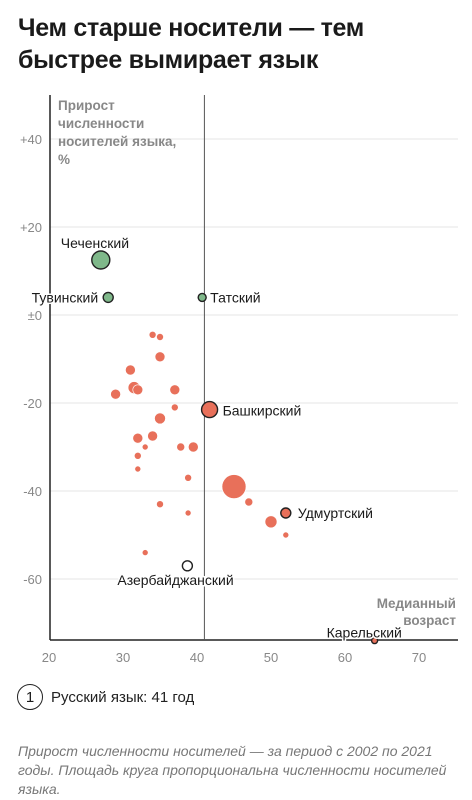  I want to click on point-label: Удмуртский, so click(335, 513).